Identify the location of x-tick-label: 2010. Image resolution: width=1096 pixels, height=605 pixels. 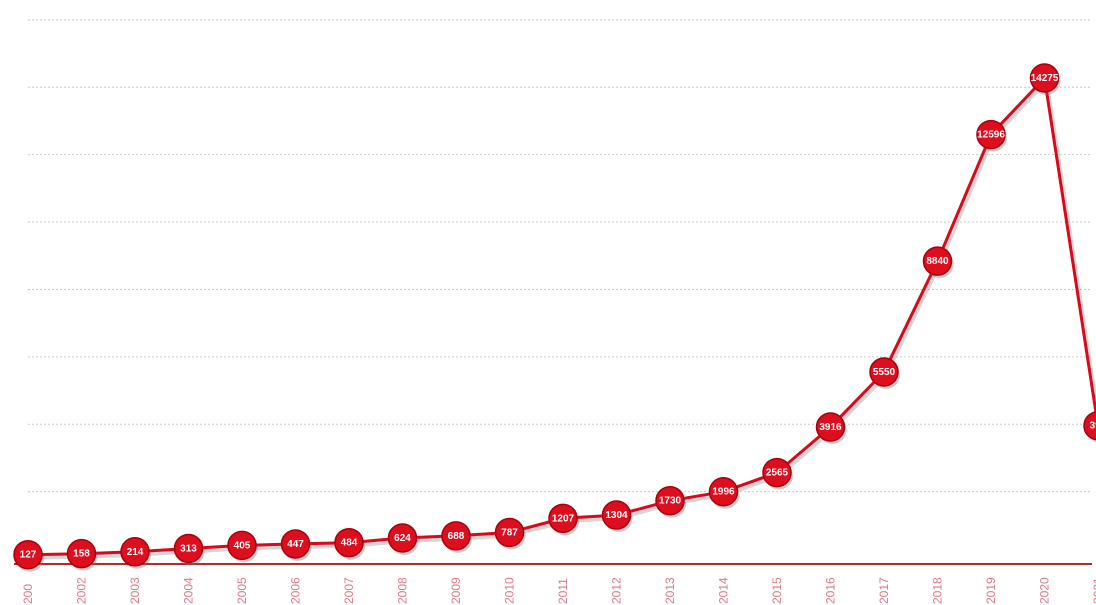
(510, 590).